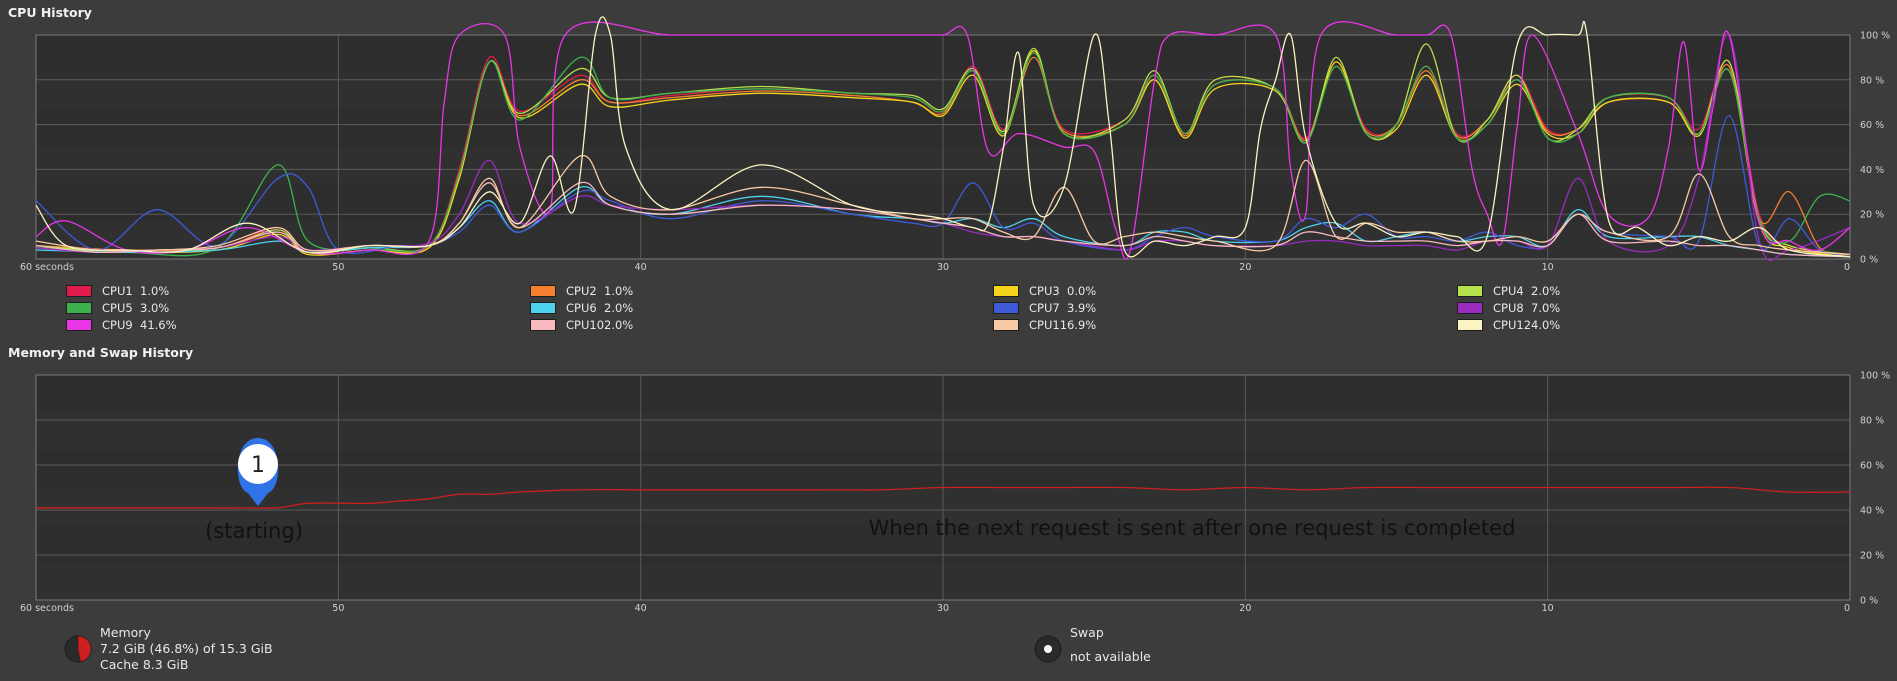 The image size is (1897, 681). What do you see at coordinates (1847, 608) in the screenshot?
I see `memory-x-tick-label: 0` at bounding box center [1847, 608].